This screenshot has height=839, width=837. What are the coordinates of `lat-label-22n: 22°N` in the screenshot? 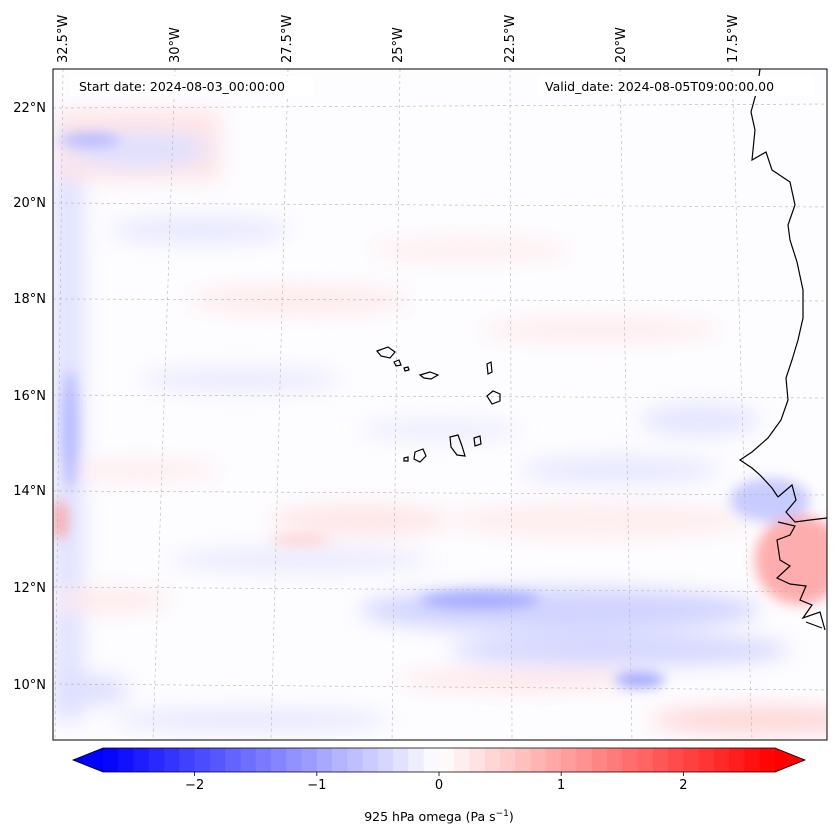 It's located at (29, 108).